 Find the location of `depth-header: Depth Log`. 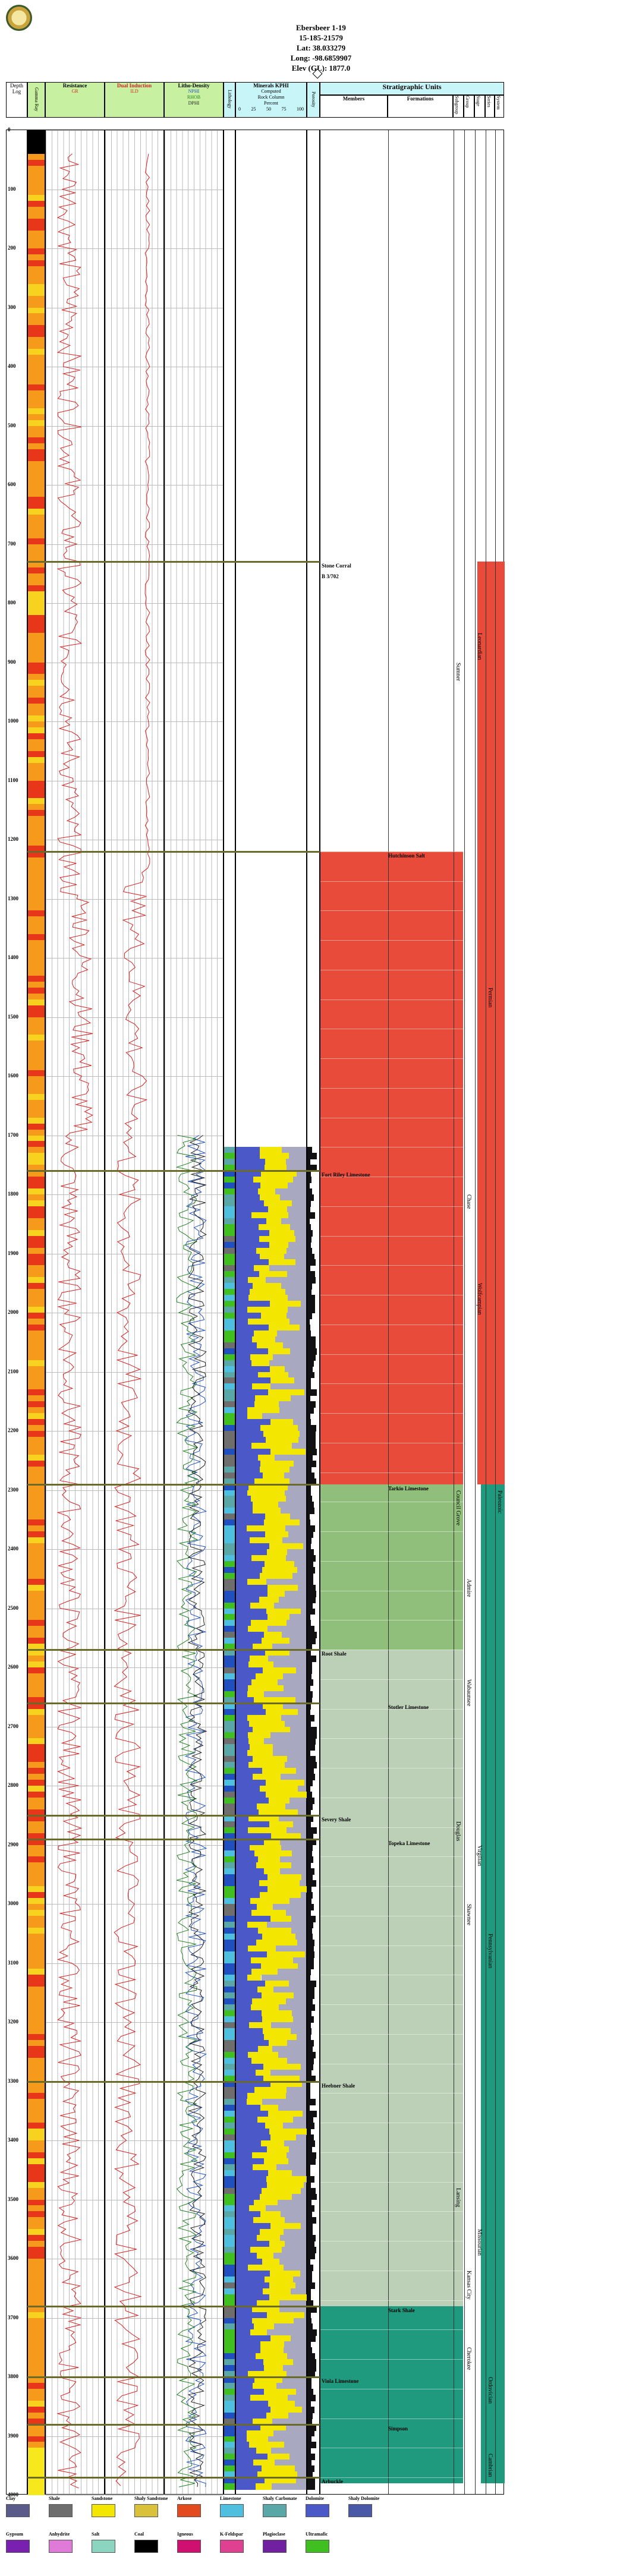

depth-header: Depth Log is located at coordinates (16, 100).